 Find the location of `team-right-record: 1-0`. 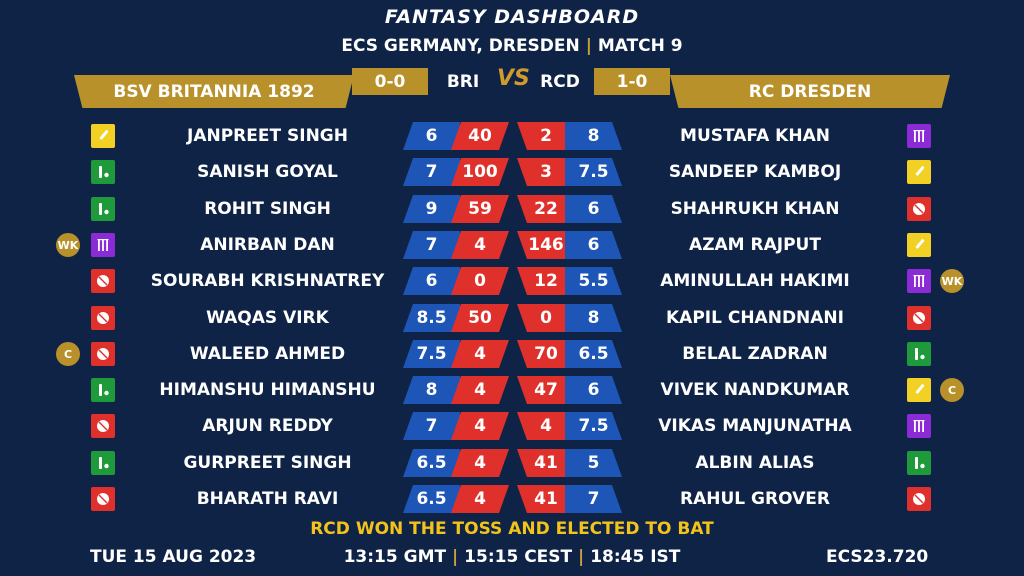

team-right-record: 1-0 is located at coordinates (632, 81).